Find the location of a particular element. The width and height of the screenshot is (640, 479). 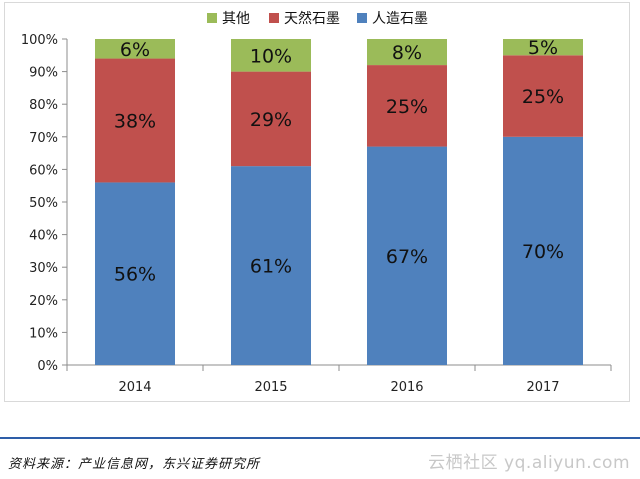

legend-label: 人造石墨 is located at coordinates (400, 19).